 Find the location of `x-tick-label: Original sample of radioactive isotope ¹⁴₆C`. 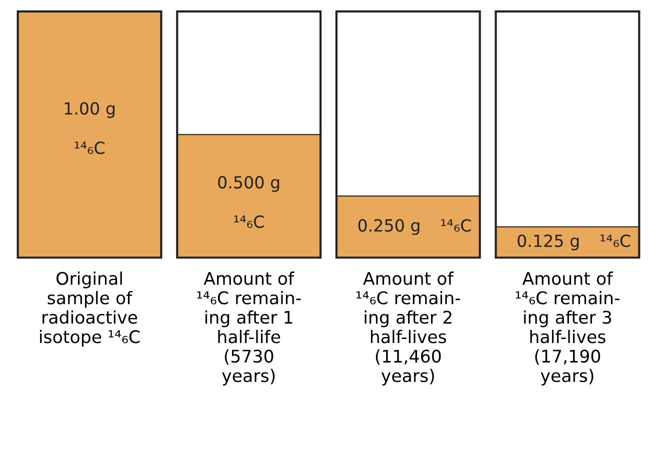

x-tick-label: Original sample of radioactive isotope ¹⁴₆C is located at coordinates (90, 309).